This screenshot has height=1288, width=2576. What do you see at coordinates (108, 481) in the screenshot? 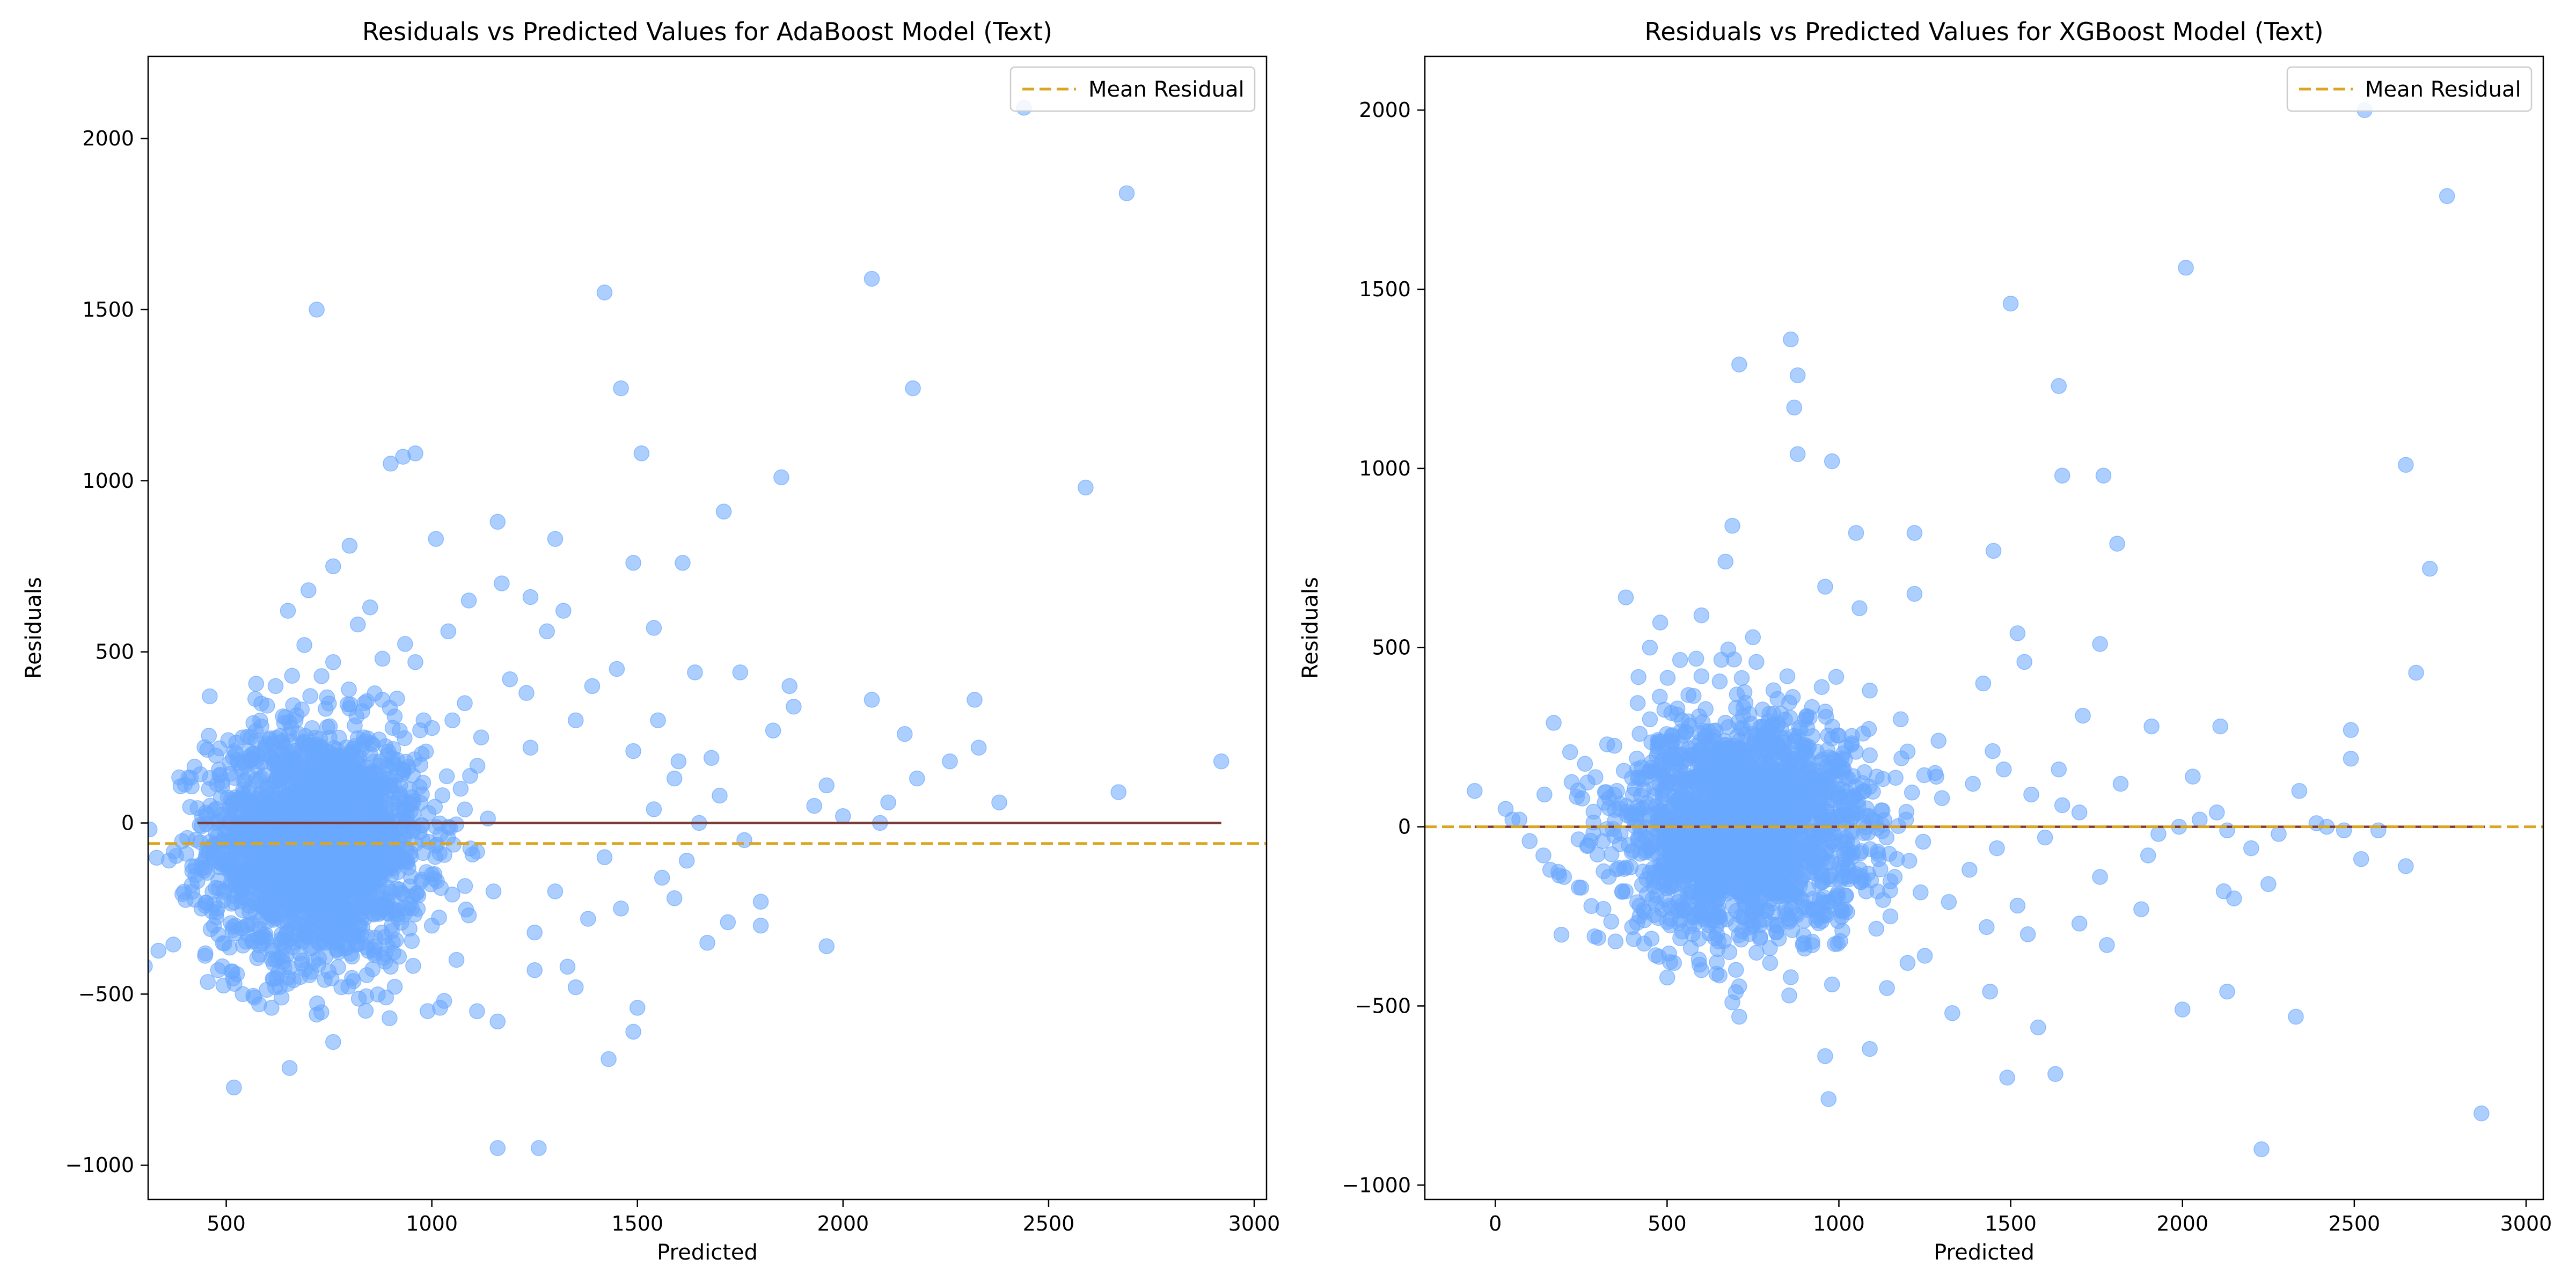
I see `y-tick-label: 1000` at bounding box center [108, 481].